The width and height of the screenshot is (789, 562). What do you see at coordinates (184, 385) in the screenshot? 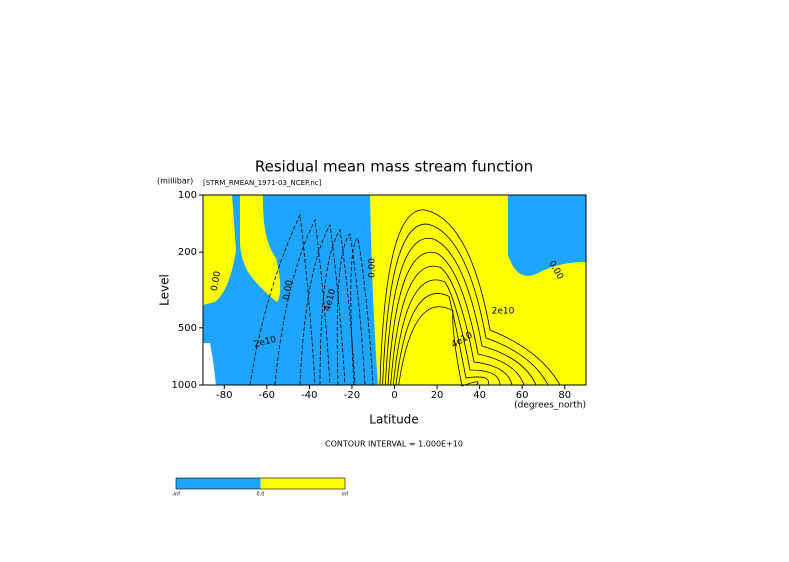
I see `y-tick-label: 1000` at bounding box center [184, 385].